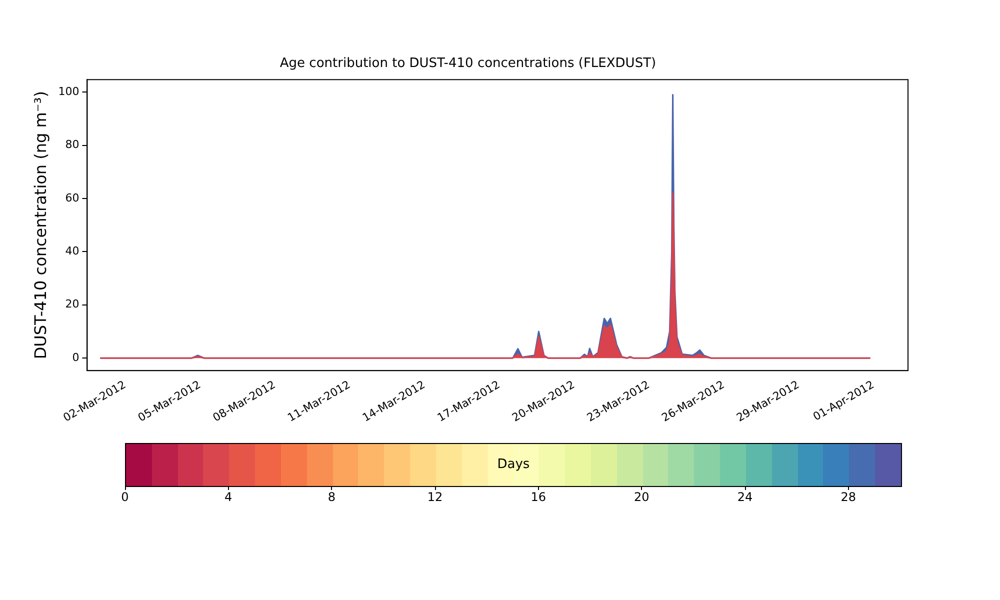  Describe the element at coordinates (435, 496) in the screenshot. I see `color-bar-label: 12` at that location.